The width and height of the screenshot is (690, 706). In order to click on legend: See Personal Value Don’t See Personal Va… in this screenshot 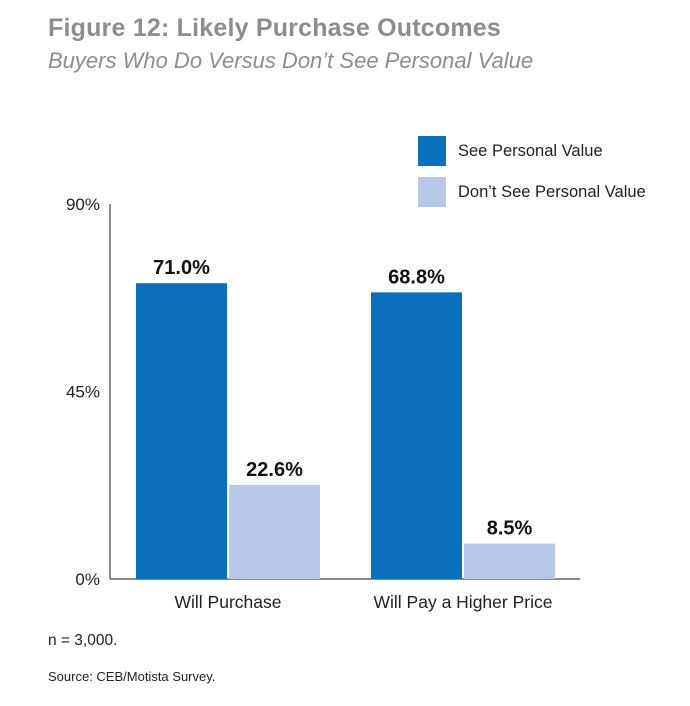, I will do `click(532, 177)`.